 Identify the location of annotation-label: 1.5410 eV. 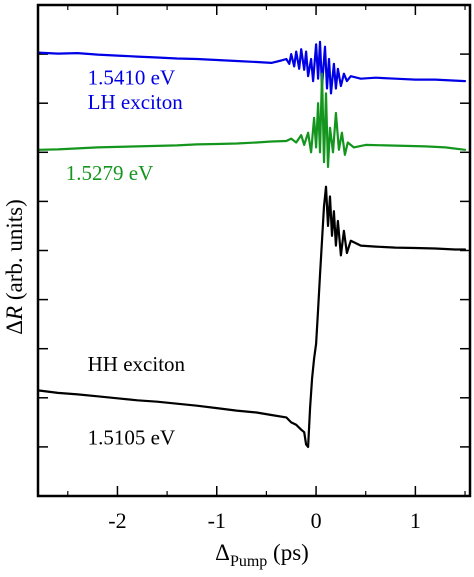
(132, 78).